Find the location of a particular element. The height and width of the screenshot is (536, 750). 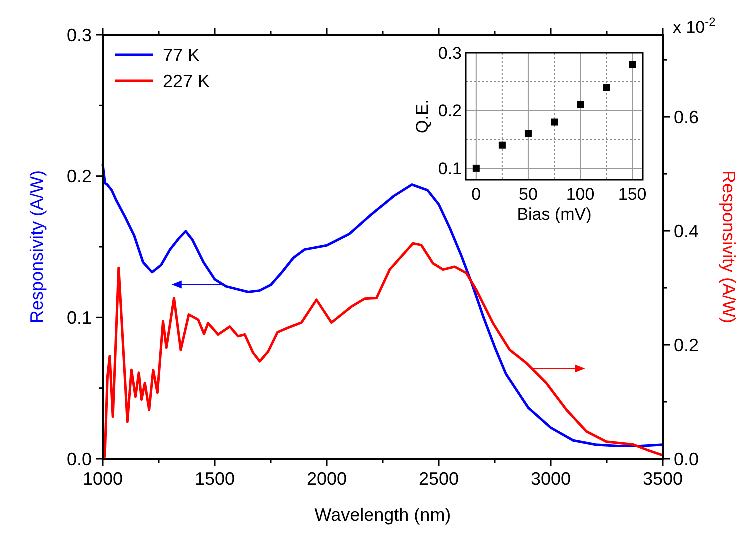

x-tick-label: 50 is located at coordinates (528, 194).